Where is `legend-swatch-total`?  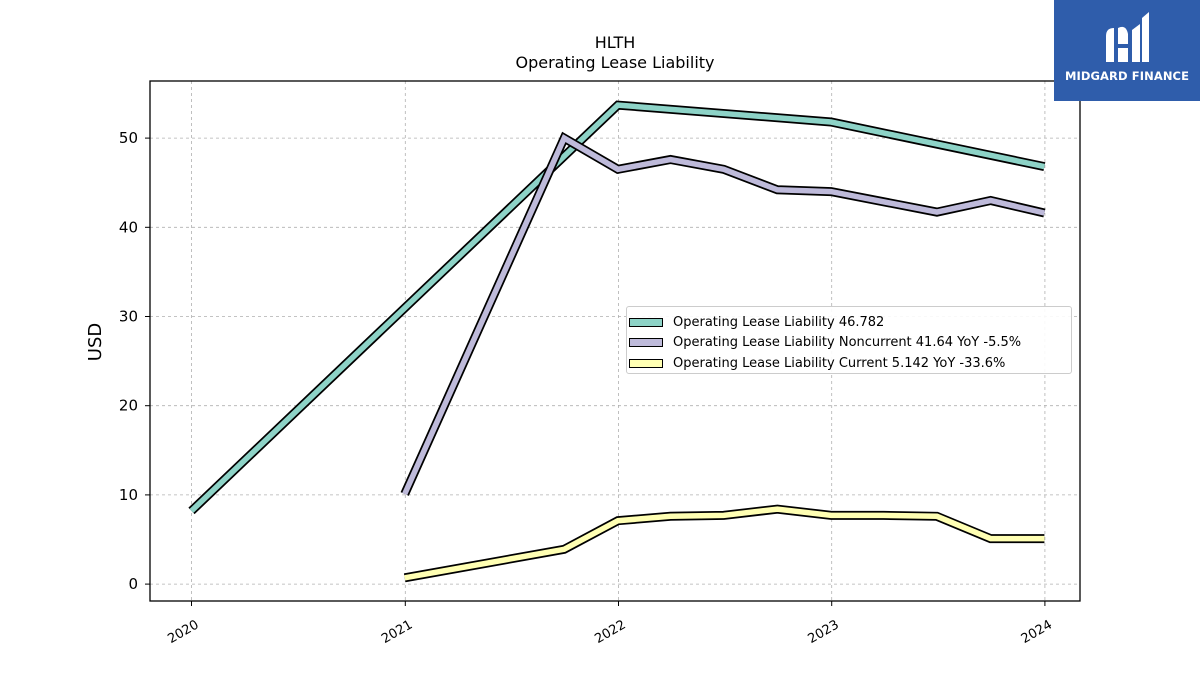 legend-swatch-total is located at coordinates (646, 322).